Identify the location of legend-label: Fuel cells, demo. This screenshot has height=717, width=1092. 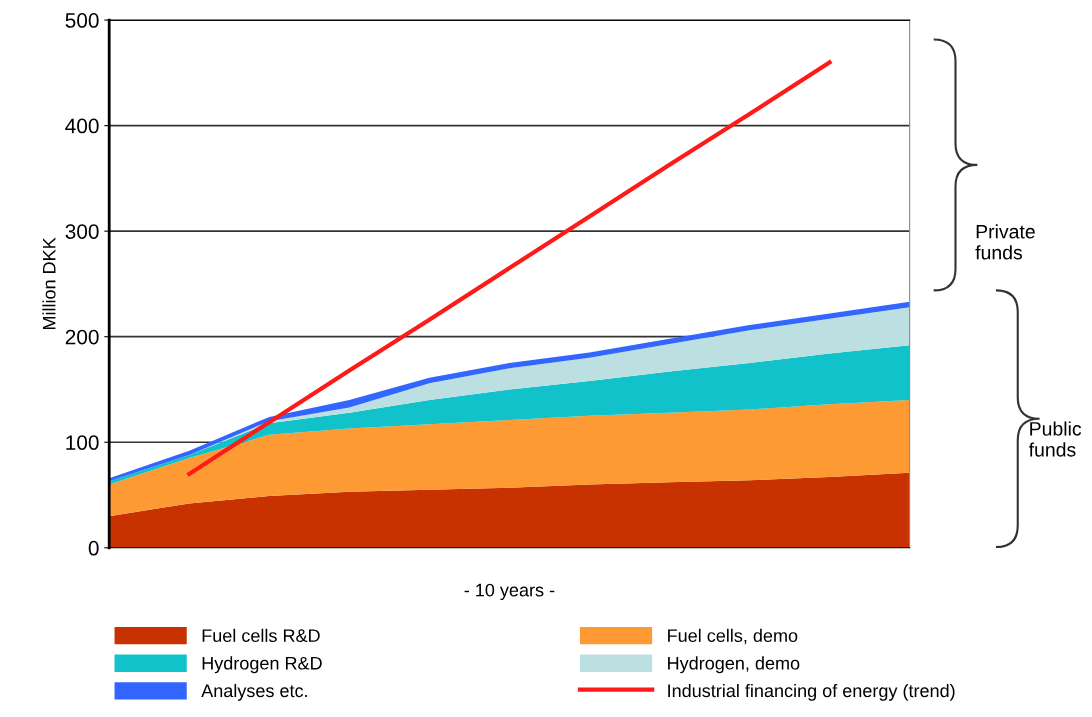
(733, 636).